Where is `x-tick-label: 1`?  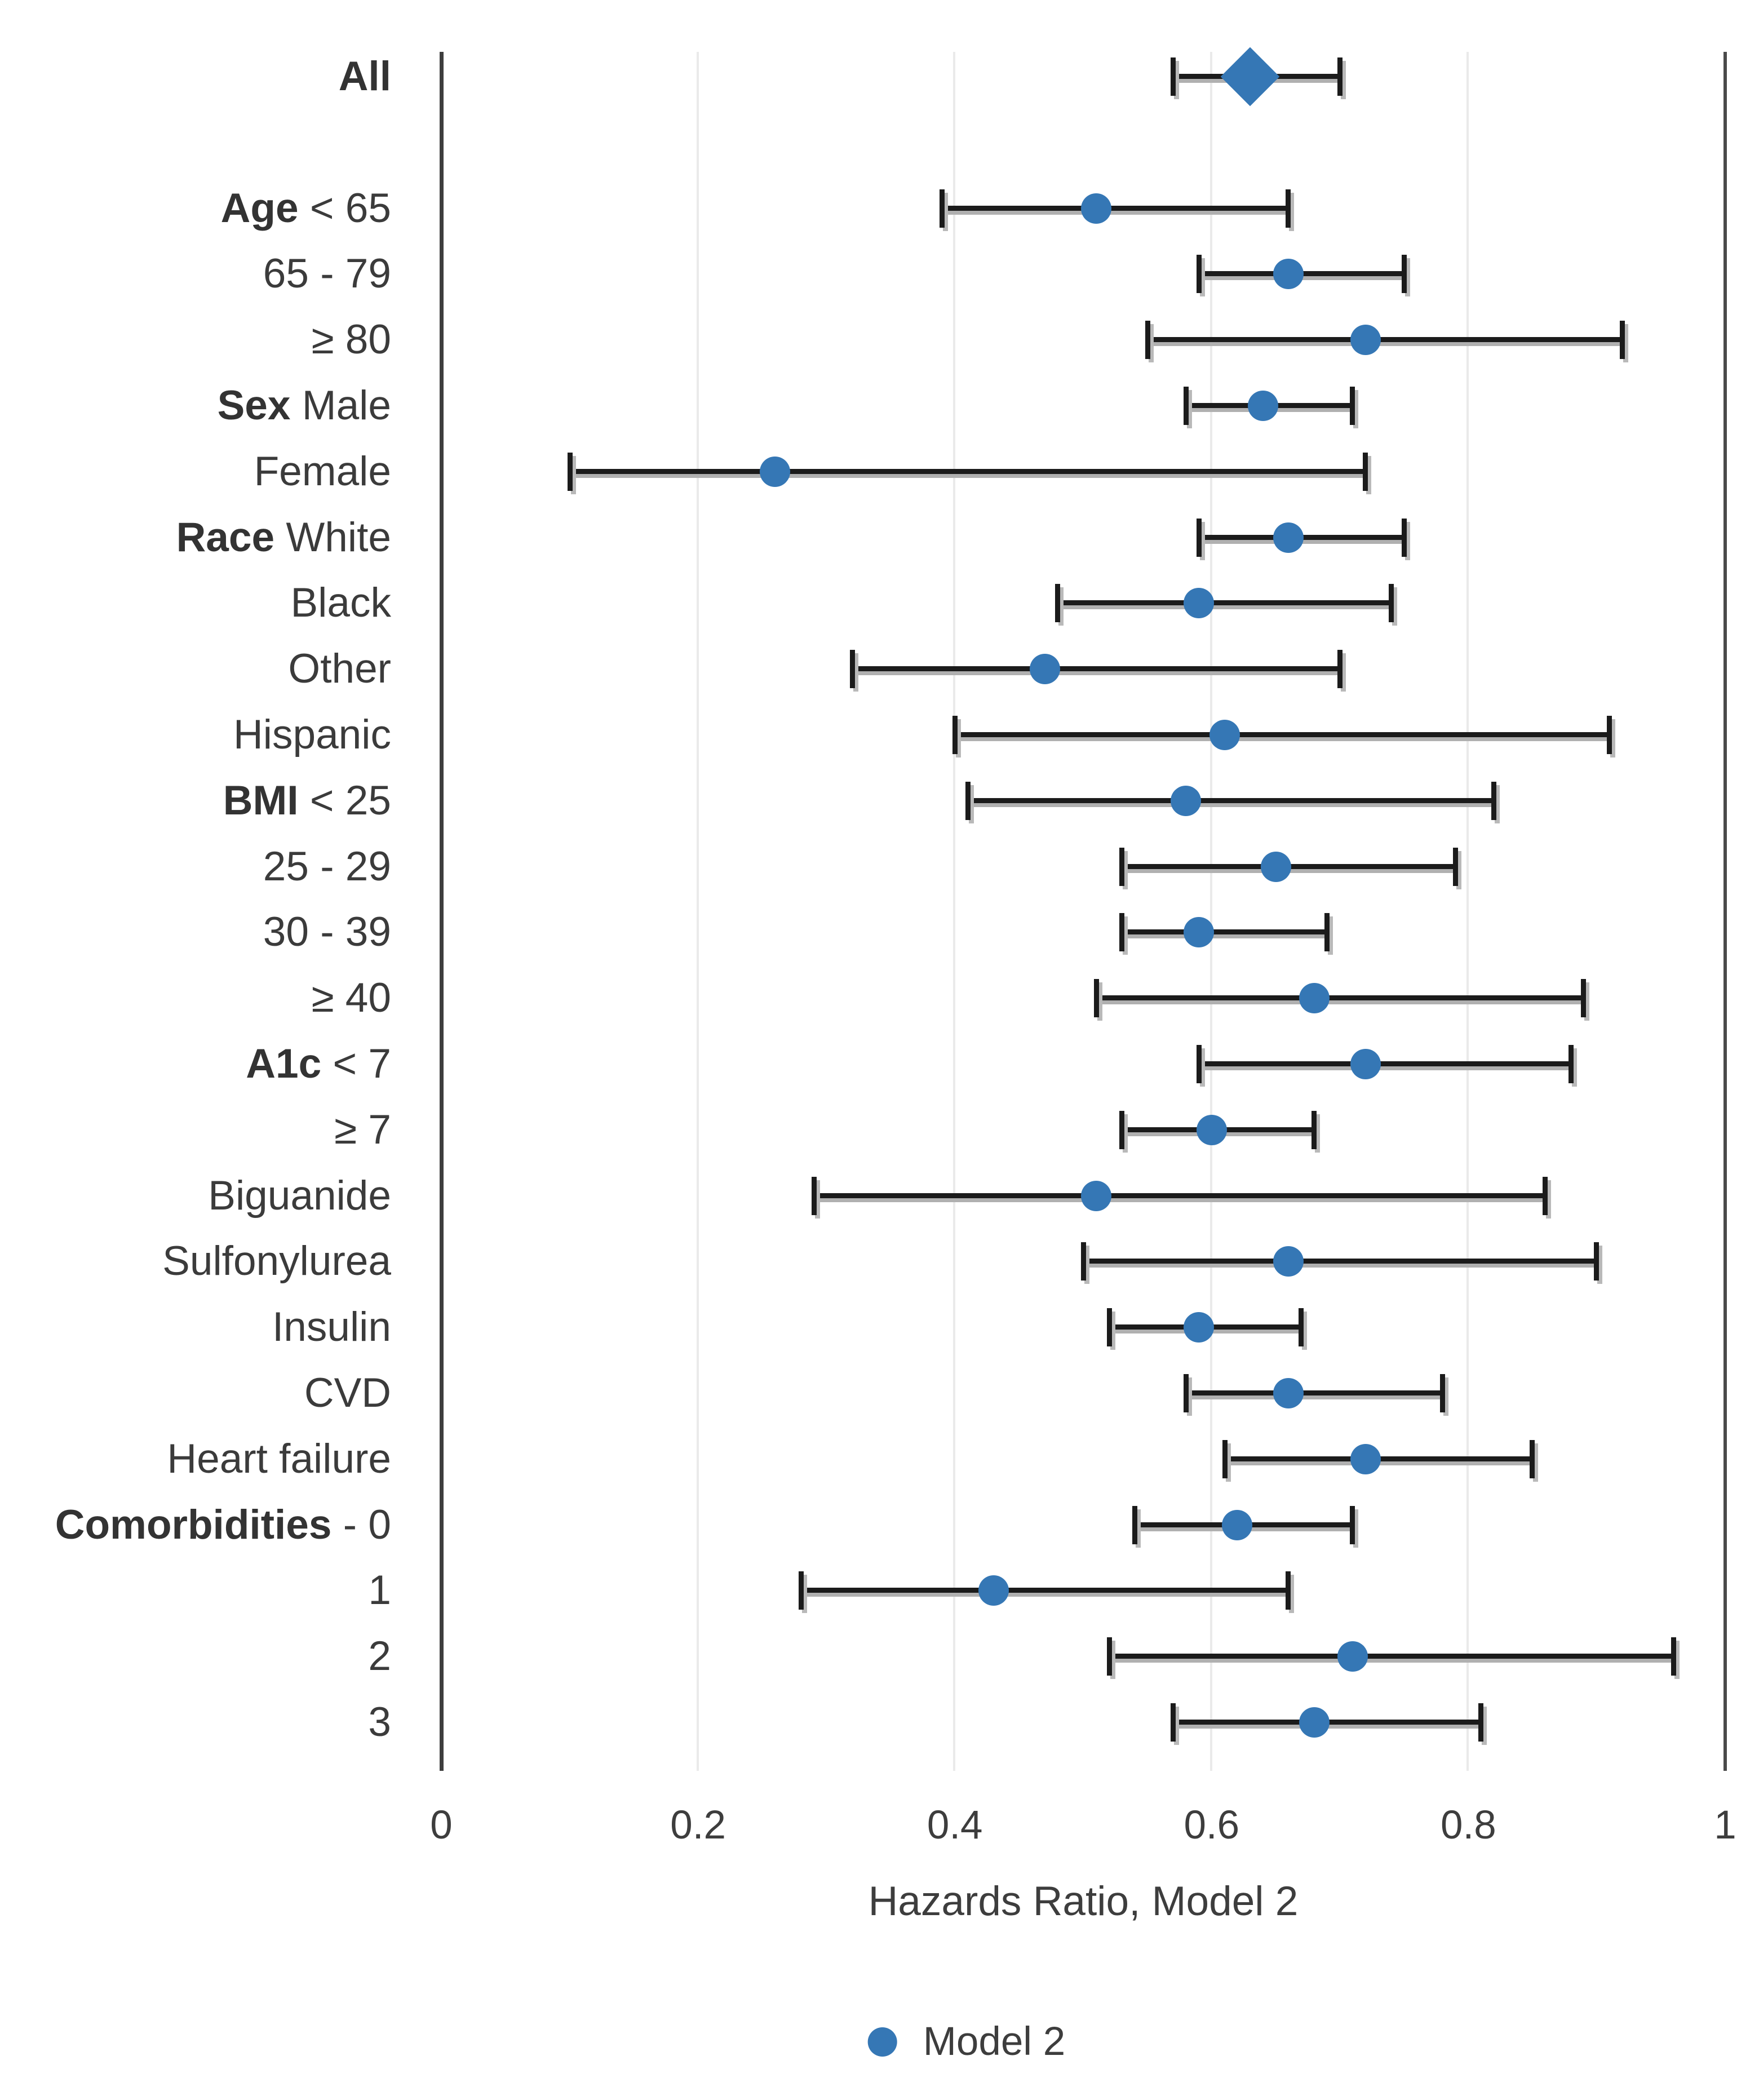
x-tick-label: 1 is located at coordinates (1725, 1825).